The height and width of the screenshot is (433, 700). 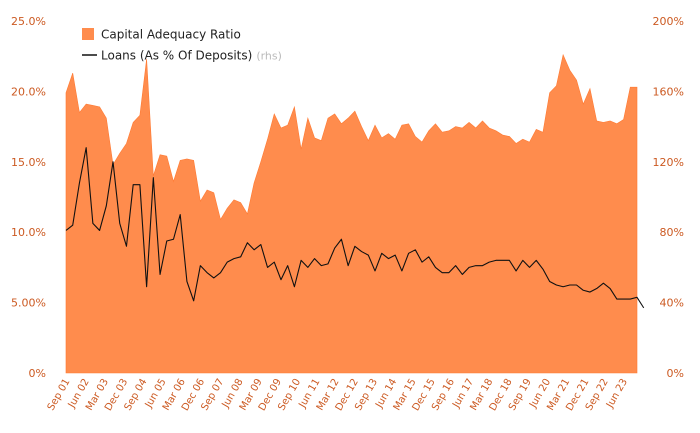 I want to click on legend-swatch-capital-adequacy, so click(x=88, y=34).